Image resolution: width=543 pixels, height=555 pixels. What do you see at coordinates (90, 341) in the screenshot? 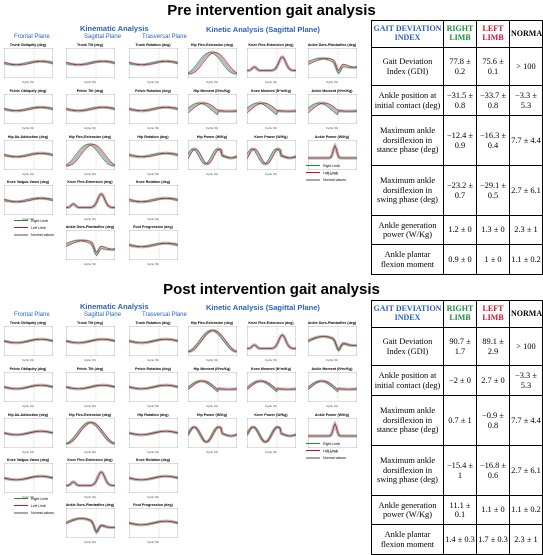
I see `gait-plot: Trunk Tilt (deg) Cycle (%)` at bounding box center [90, 341].